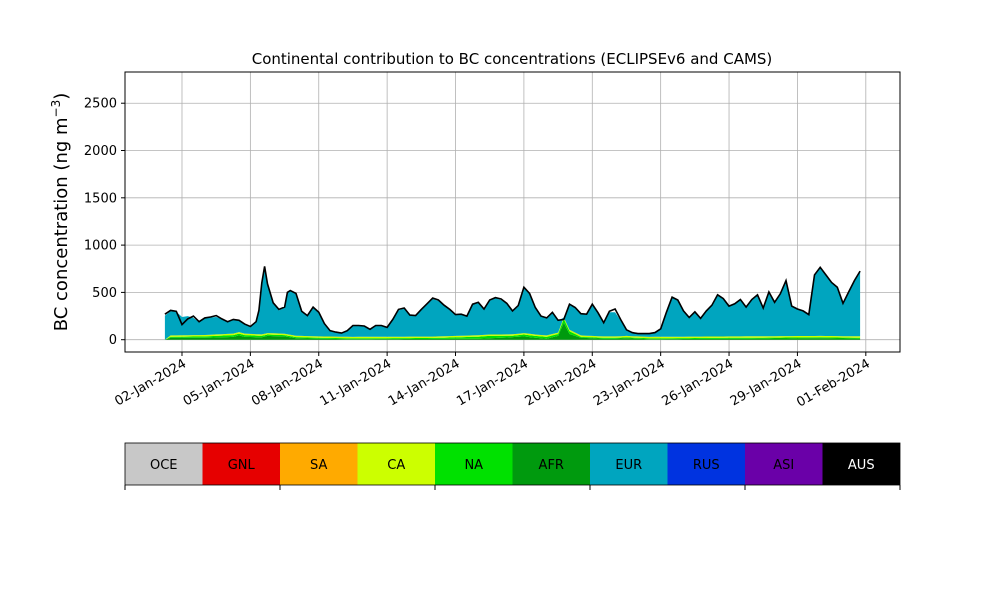  I want to click on x-tick-label: 23-Jan-2024, so click(629, 382).